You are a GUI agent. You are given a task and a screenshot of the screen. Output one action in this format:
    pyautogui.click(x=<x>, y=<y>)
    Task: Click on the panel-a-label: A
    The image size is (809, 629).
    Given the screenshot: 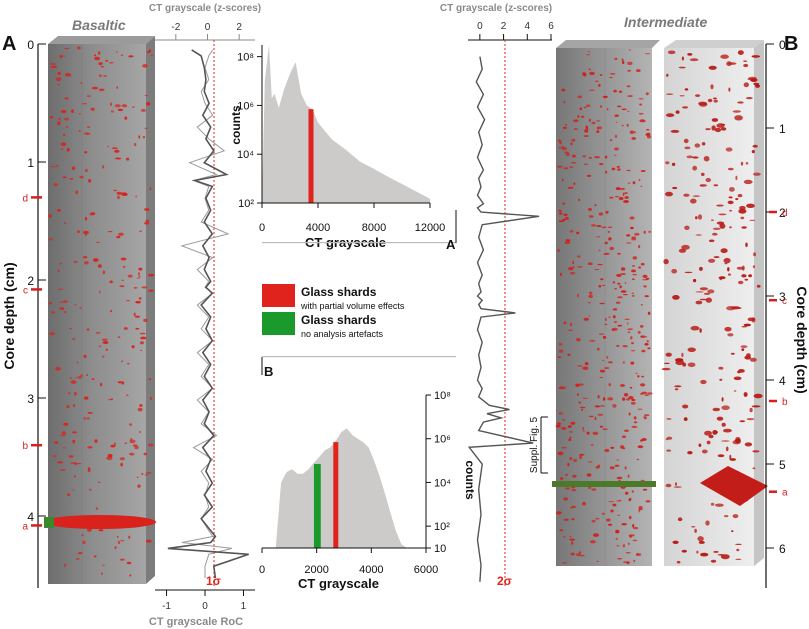 What is the action you would take?
    pyautogui.click(x=9, y=44)
    